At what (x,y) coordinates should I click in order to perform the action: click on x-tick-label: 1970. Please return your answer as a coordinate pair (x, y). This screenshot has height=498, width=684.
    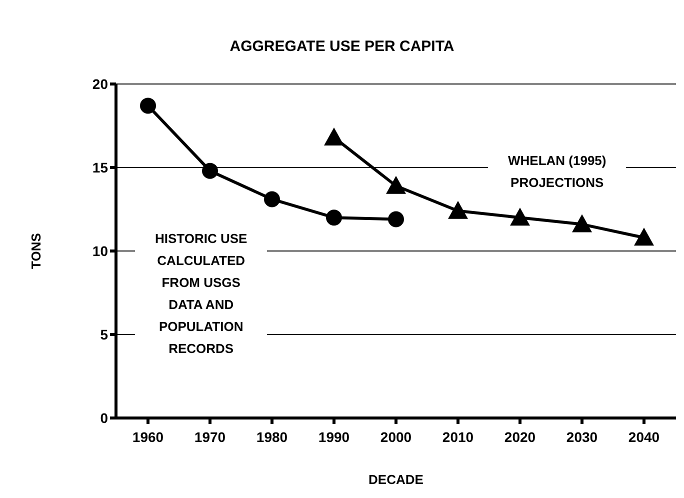
    Looking at the image, I should click on (210, 436).